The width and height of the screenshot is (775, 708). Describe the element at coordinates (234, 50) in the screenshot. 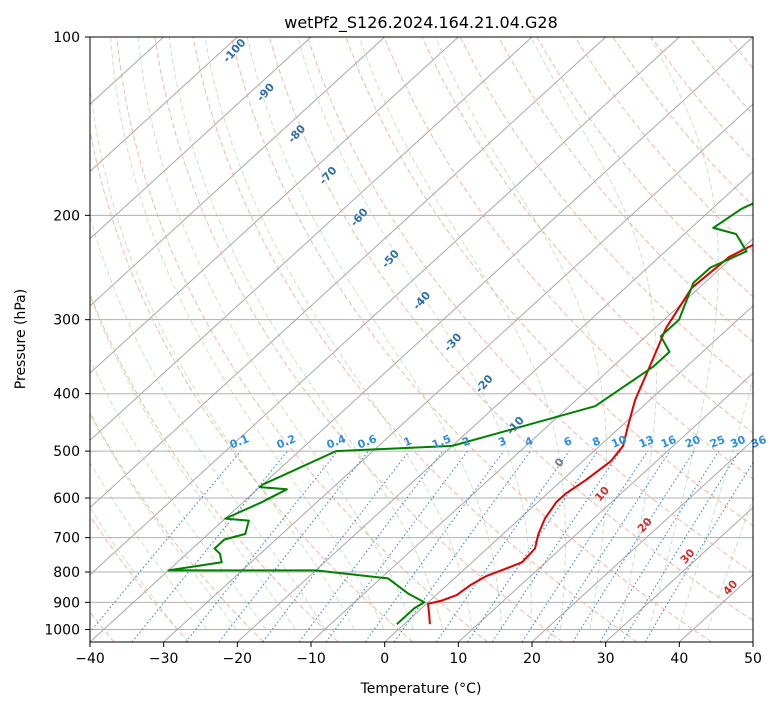

I see `dry-adiabat-label: -100` at that location.